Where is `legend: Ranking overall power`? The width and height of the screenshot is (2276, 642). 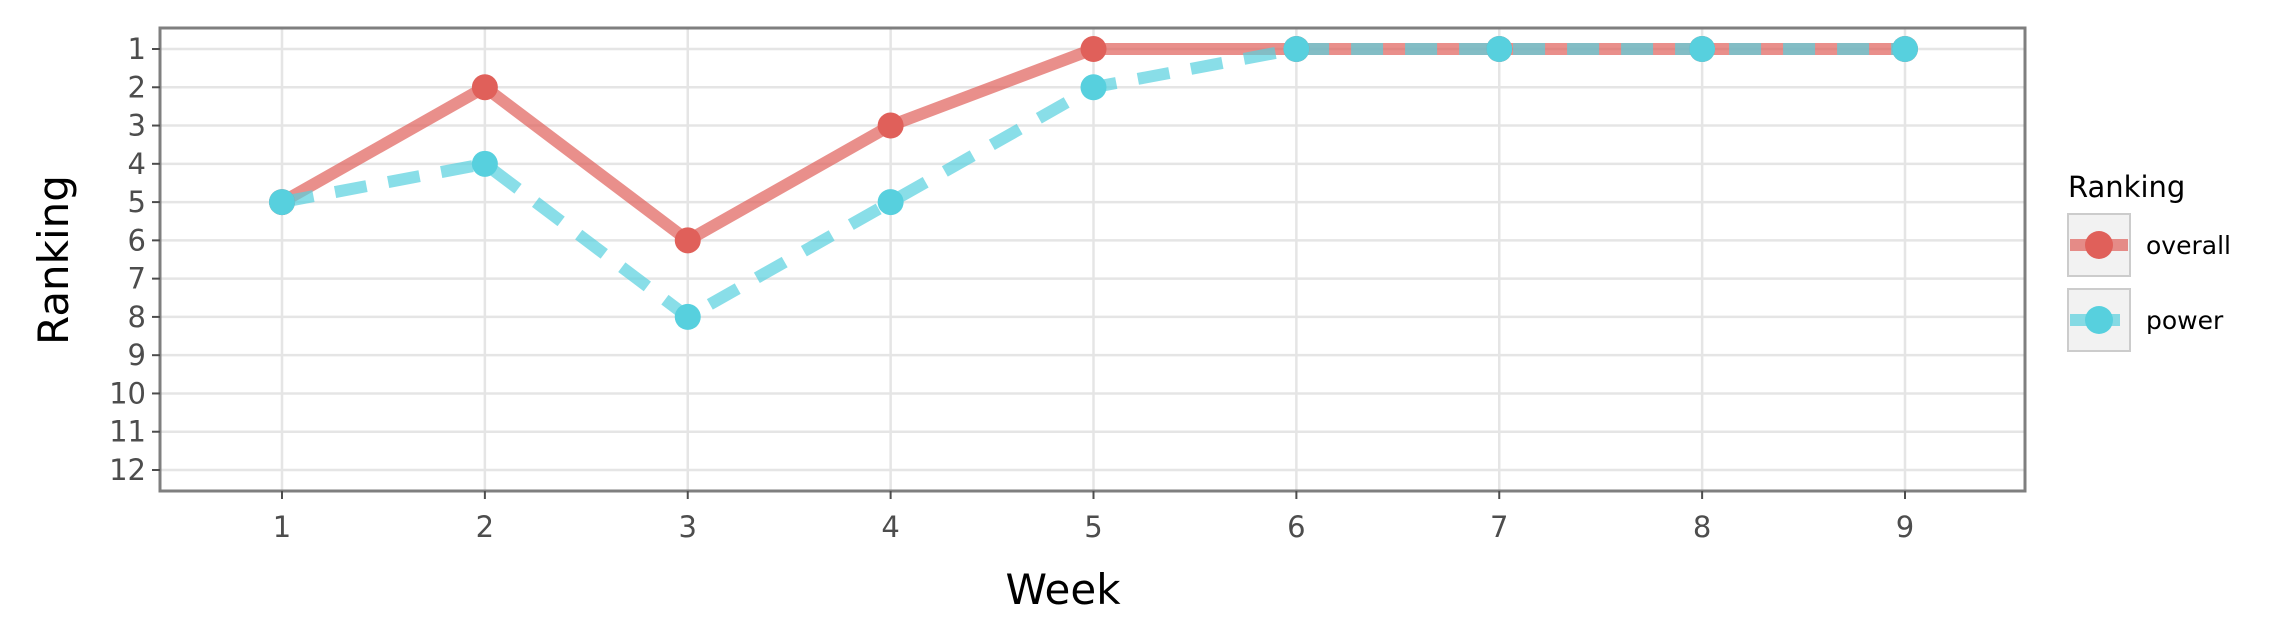 legend: Ranking overall power is located at coordinates (2149, 261).